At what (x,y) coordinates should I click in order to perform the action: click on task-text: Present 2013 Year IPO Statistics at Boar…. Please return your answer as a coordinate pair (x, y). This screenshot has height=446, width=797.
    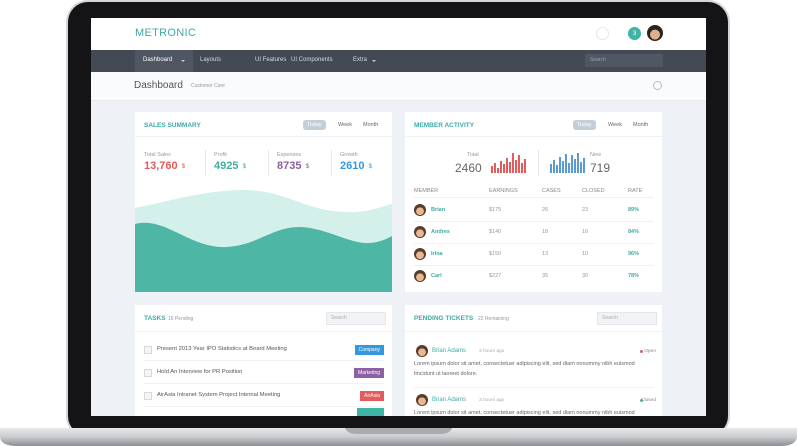
    Looking at the image, I should click on (222, 349).